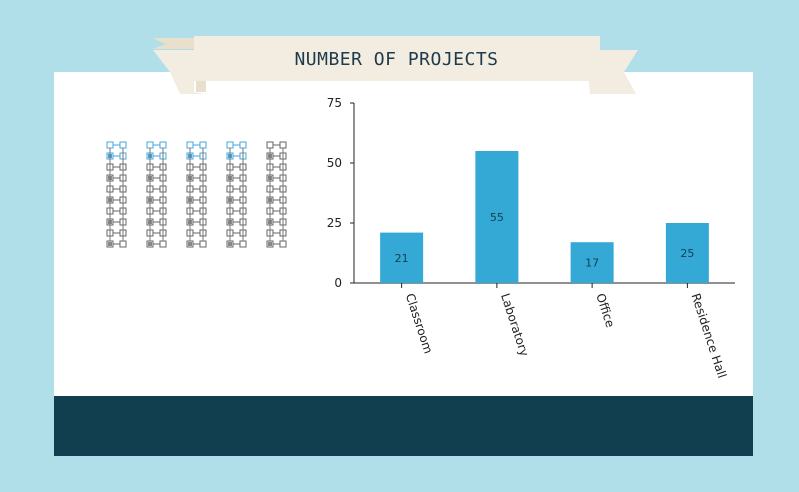  I want to click on y-tick-label: 75, so click(334, 103).